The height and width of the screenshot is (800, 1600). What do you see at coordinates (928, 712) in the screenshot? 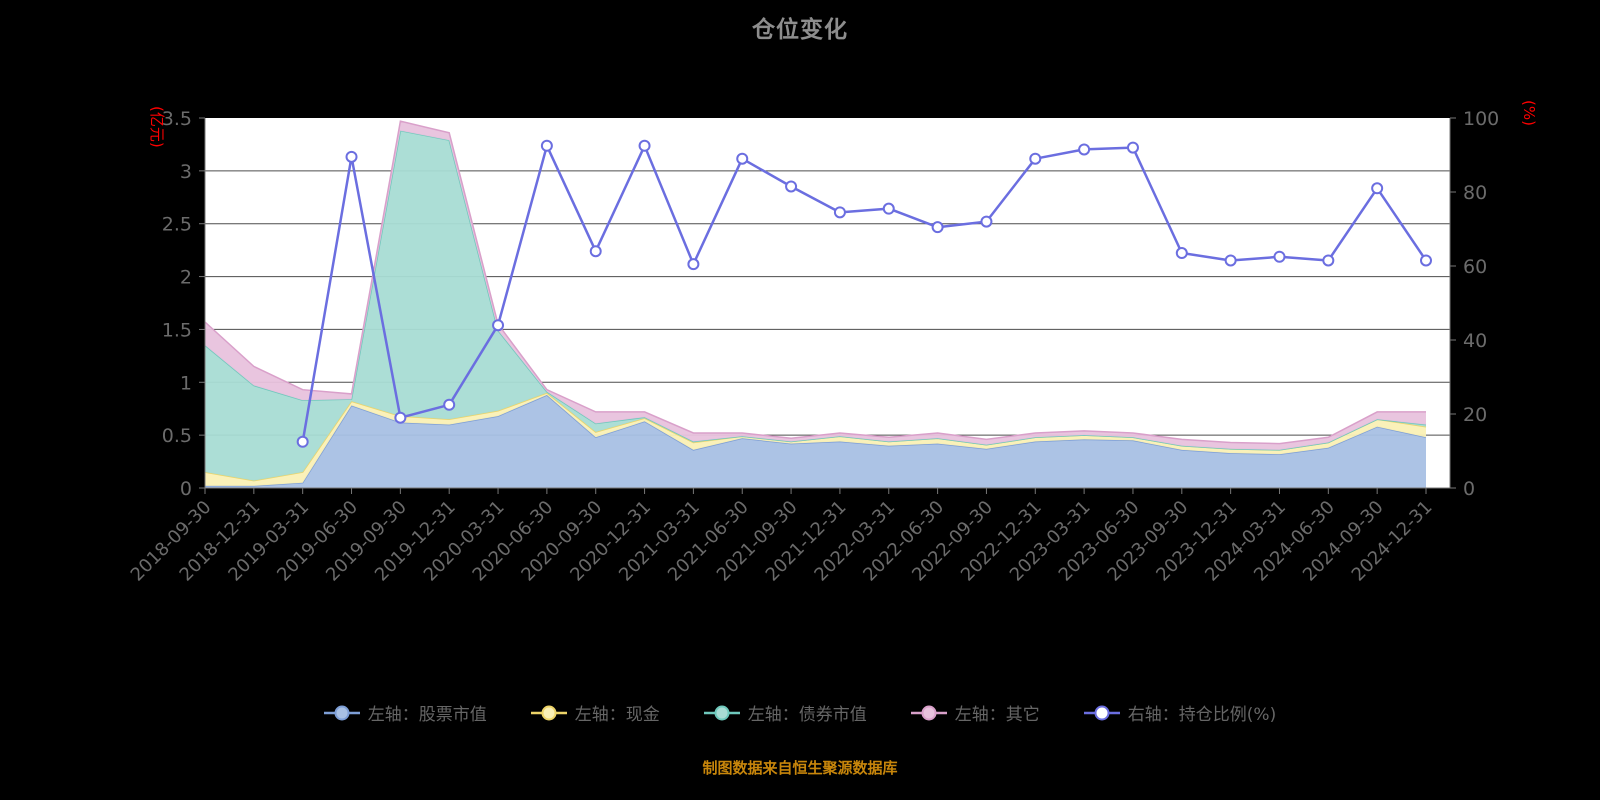
I see `legend-marker-other` at bounding box center [928, 712].